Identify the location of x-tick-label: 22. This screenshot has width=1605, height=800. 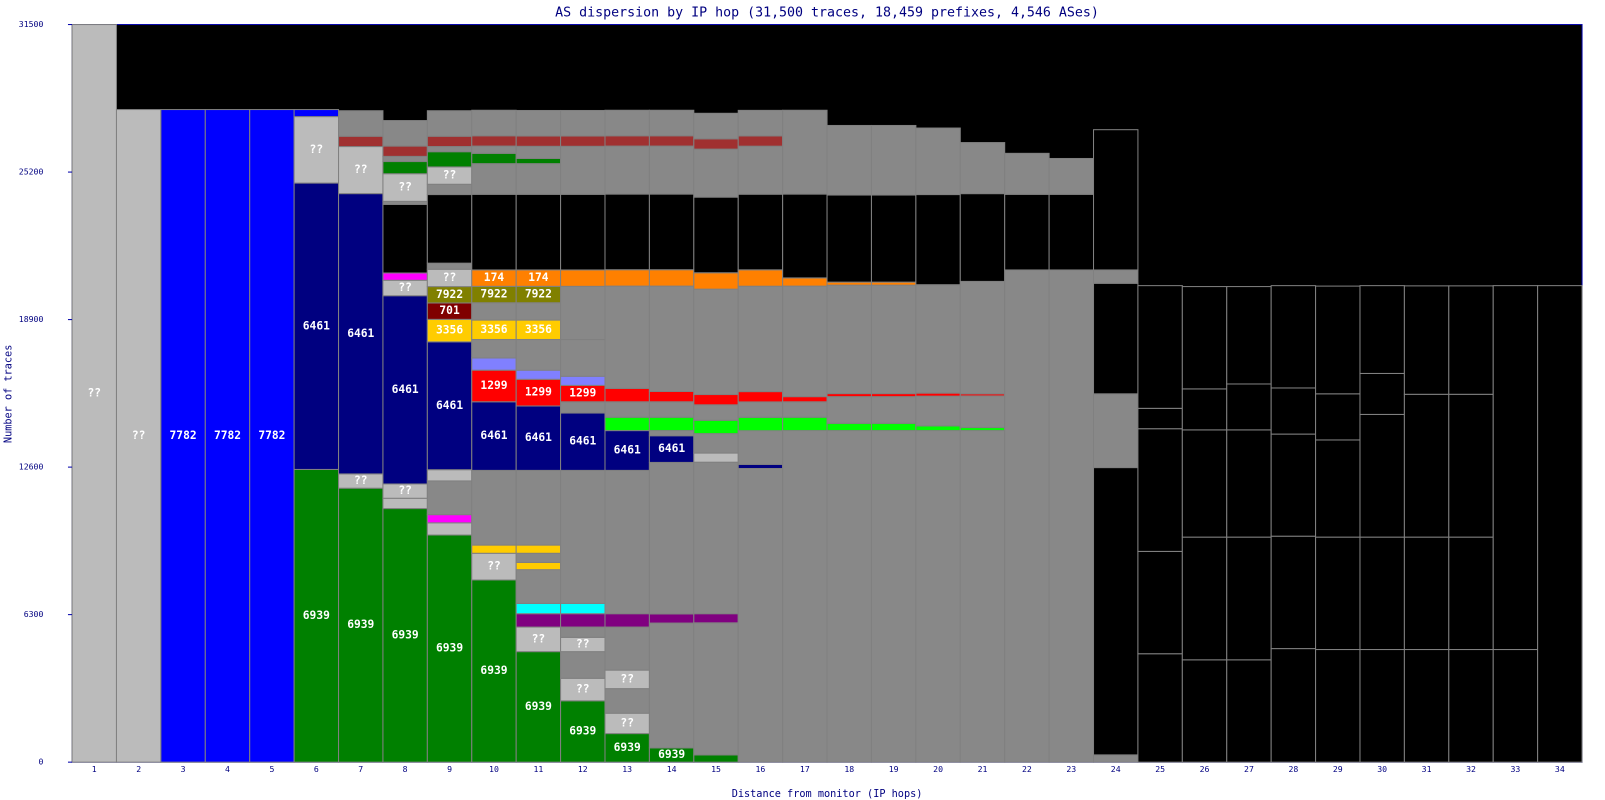
(1027, 769).